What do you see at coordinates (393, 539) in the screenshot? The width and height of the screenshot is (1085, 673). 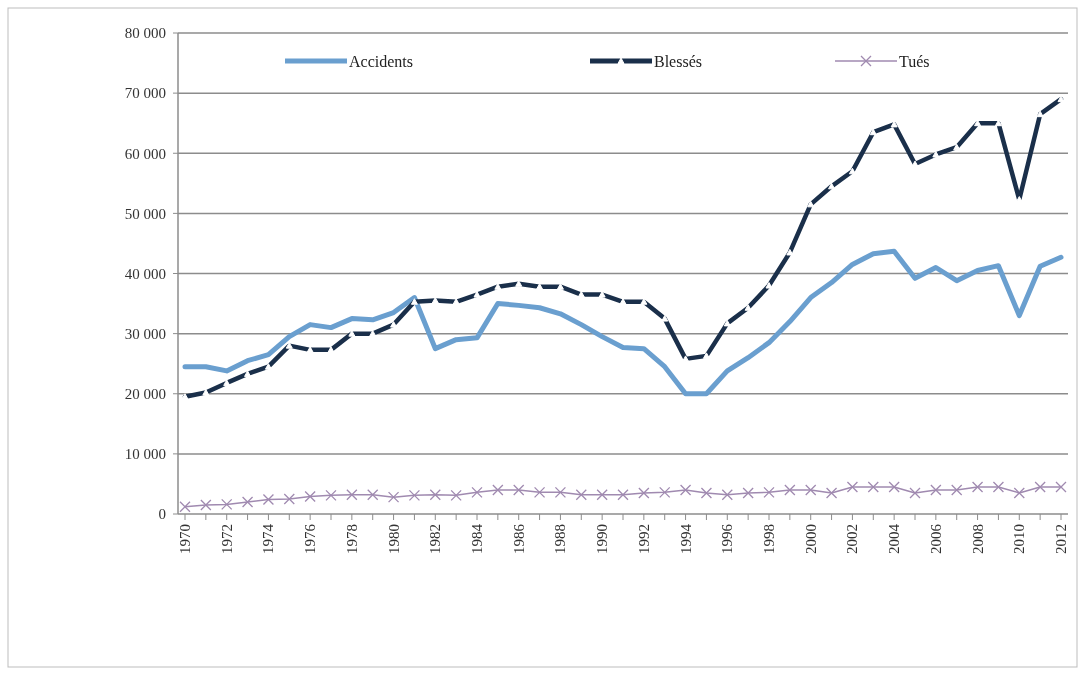 I see `x-tick-label: 1980` at bounding box center [393, 539].